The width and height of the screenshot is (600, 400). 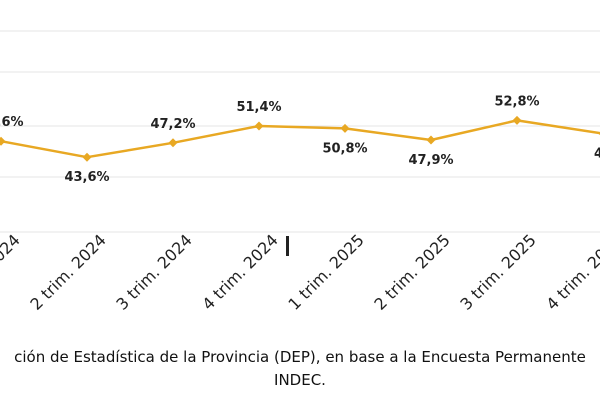 What do you see at coordinates (411, 271) in the screenshot?
I see `x-tick-label: 2 trim. 2025` at bounding box center [411, 271].